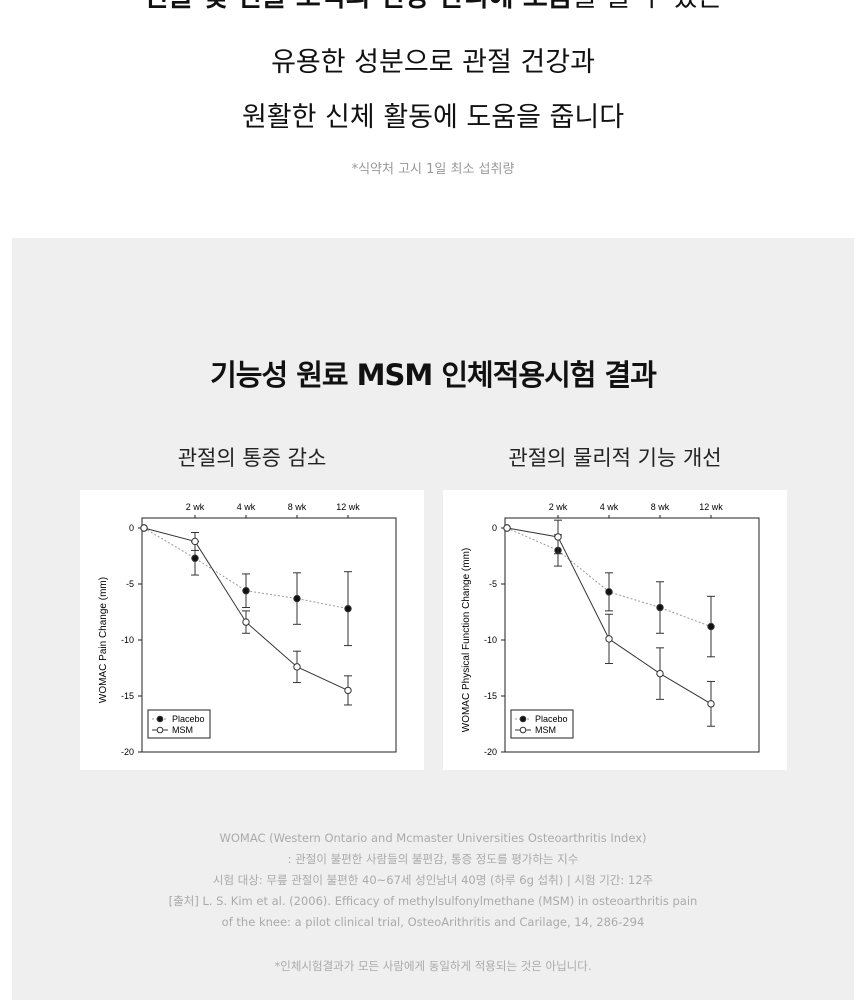 This screenshot has height=1000, width=866. I want to click on chart-subtitle-pain: 관절의 통증 감소, so click(252, 458).